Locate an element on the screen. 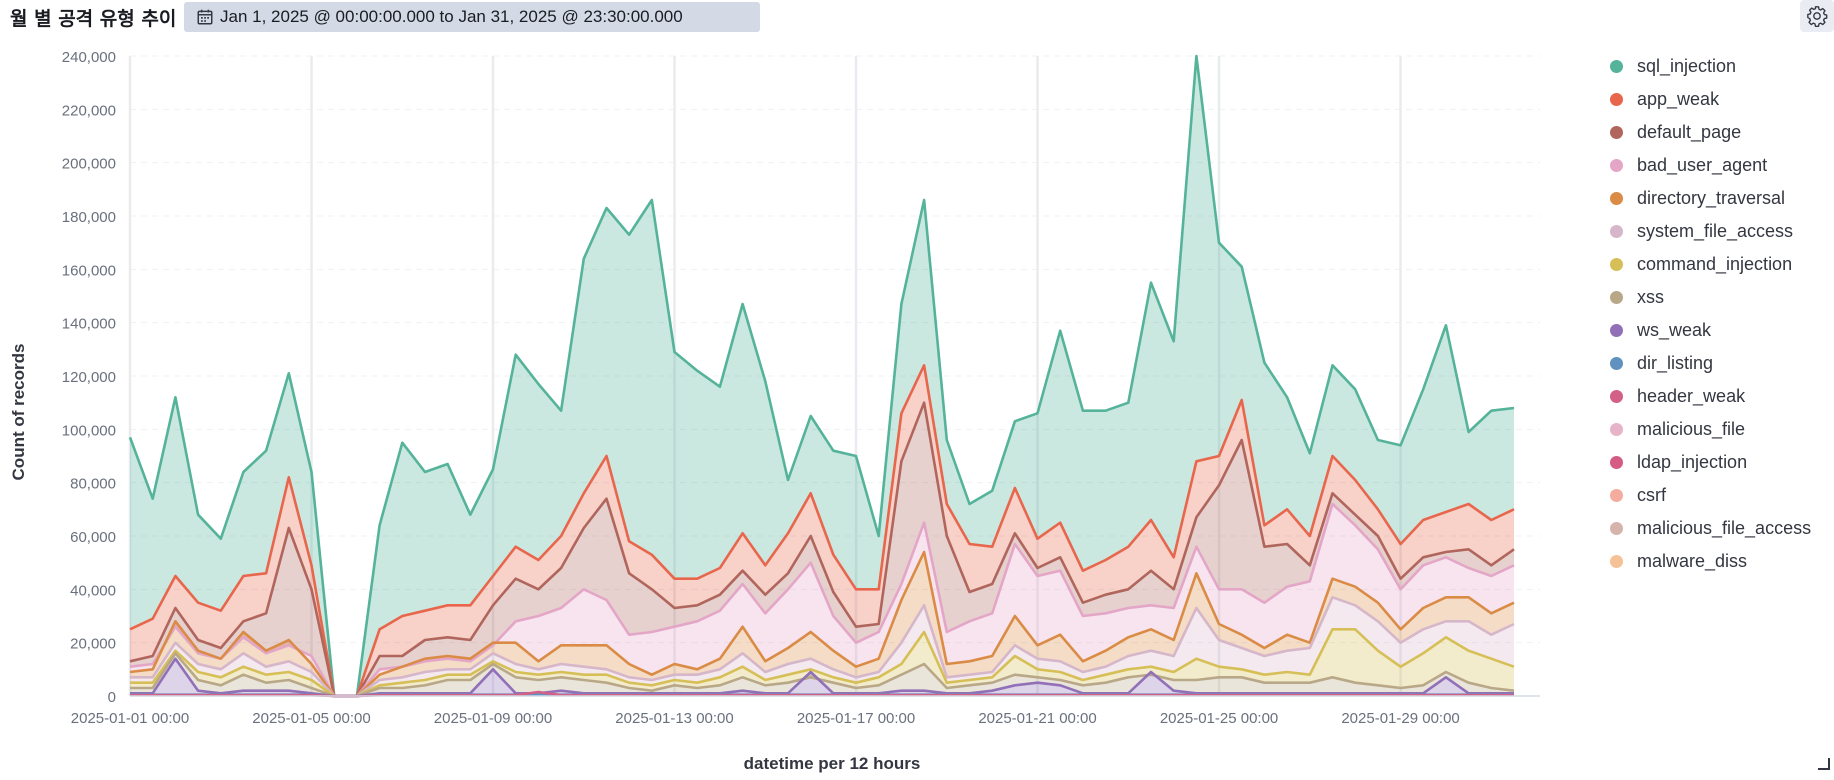 The width and height of the screenshot is (1834, 780). legend-item-sql-injection: sql_injection is located at coordinates (1707, 66).